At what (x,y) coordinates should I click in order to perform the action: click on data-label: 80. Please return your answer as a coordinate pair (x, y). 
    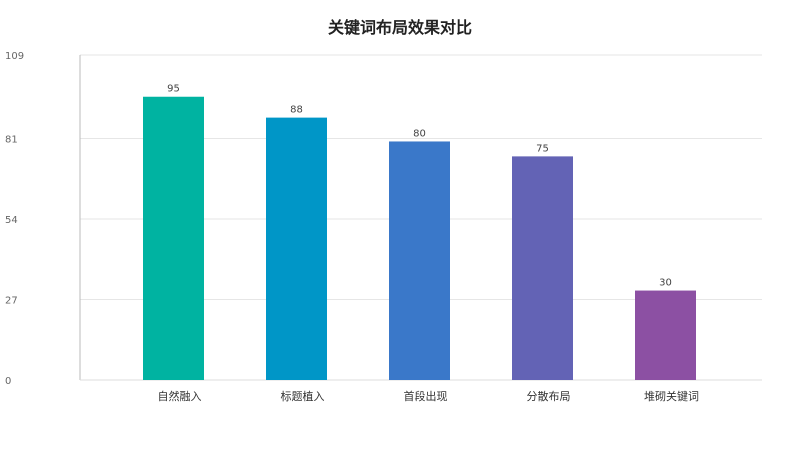
    Looking at the image, I should click on (419, 133).